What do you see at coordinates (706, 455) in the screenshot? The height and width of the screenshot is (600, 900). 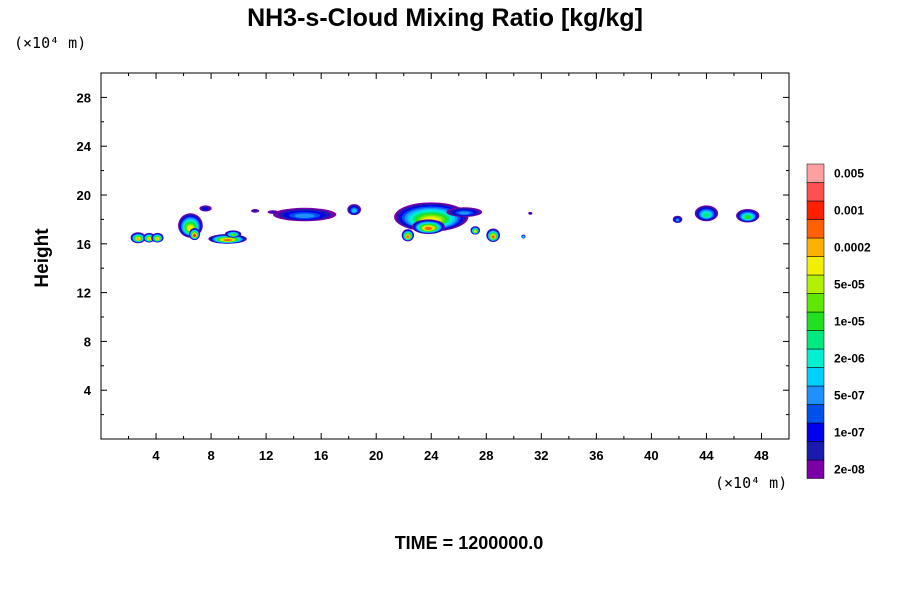 I see `x-tick-label: 44` at bounding box center [706, 455].